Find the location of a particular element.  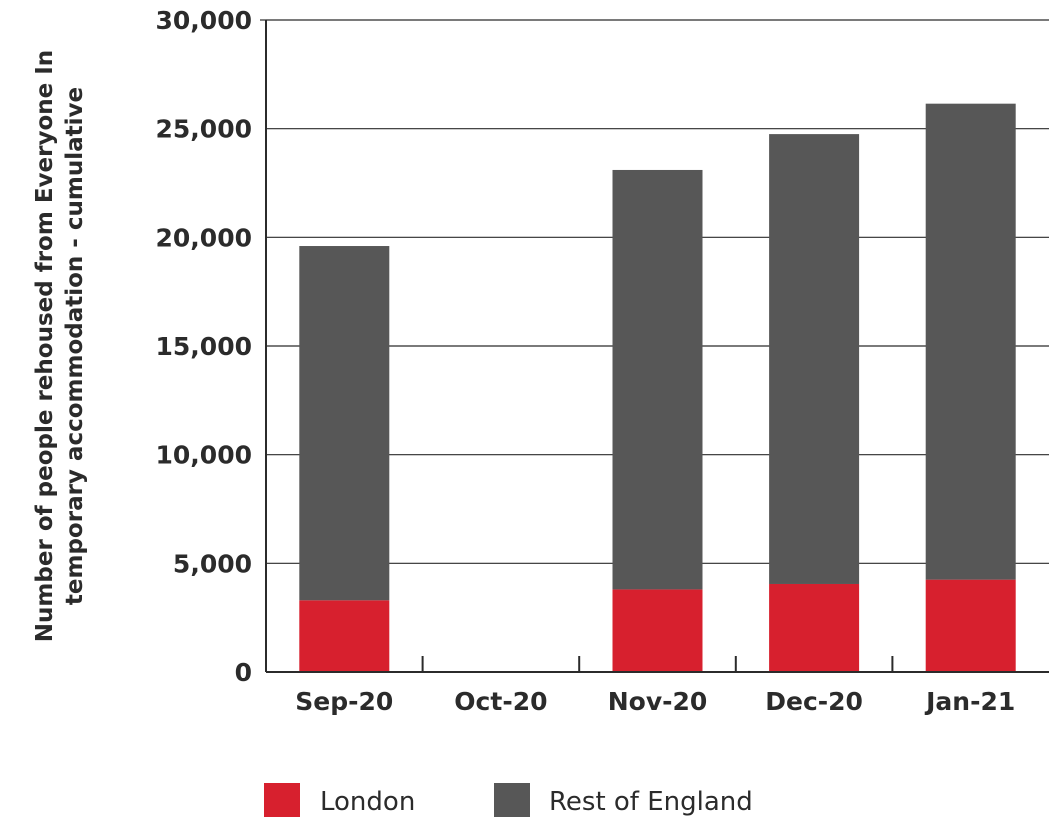

y-tick-label: 10,000 is located at coordinates (204, 455).